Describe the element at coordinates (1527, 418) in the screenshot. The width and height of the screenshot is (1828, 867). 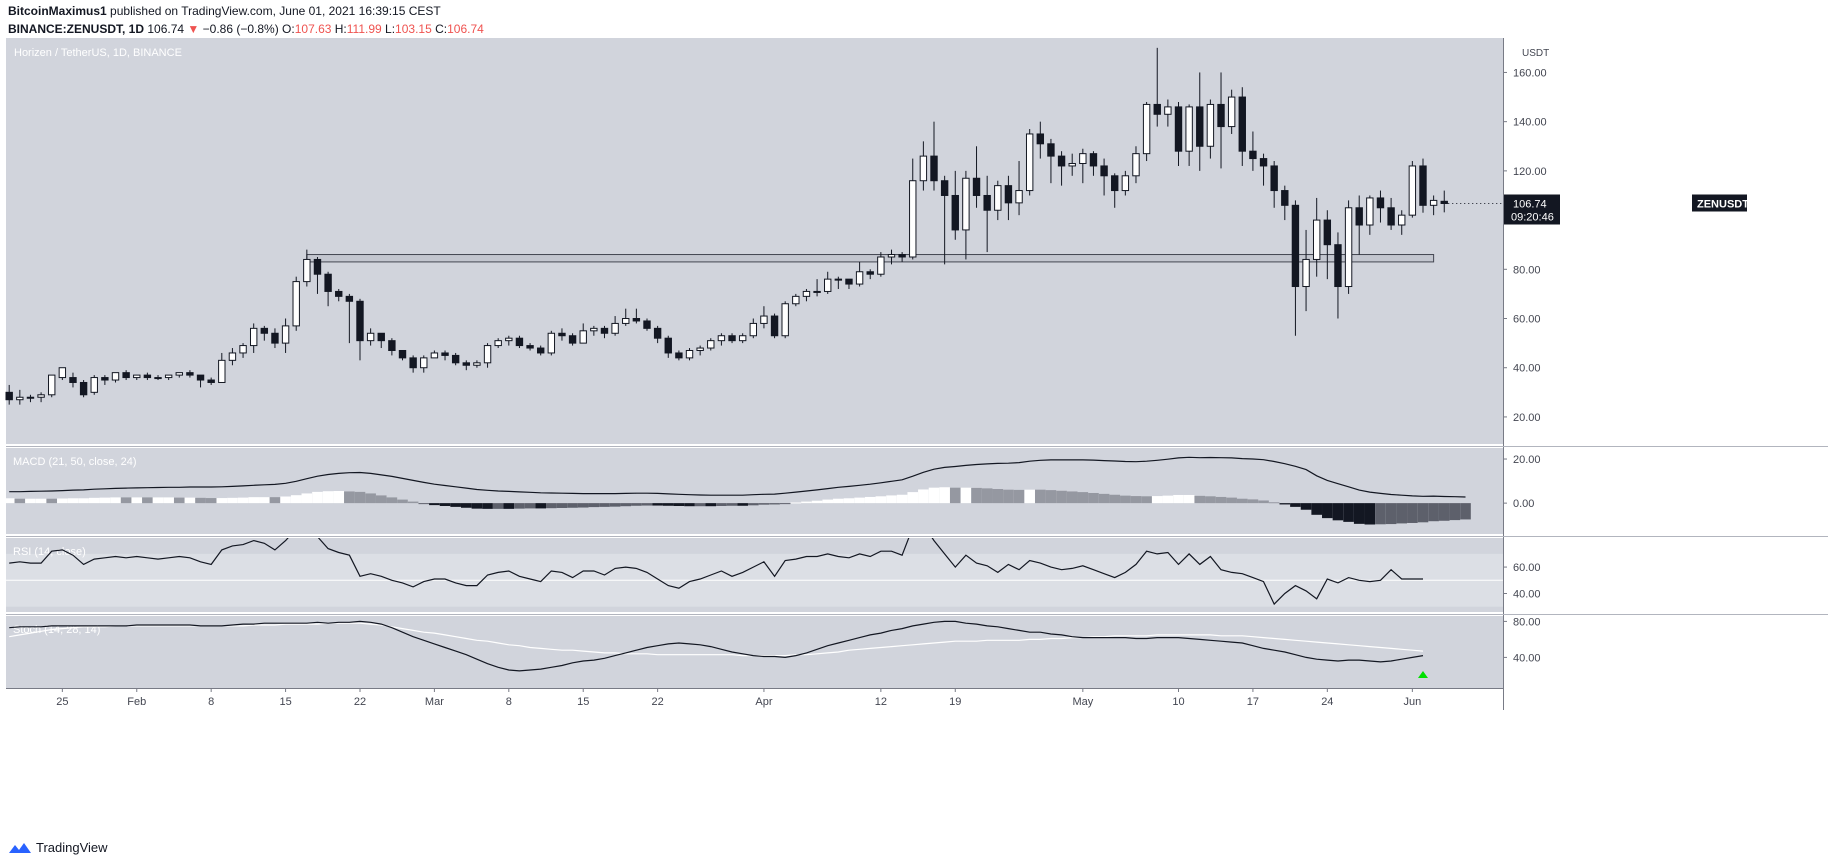
I see `price-tick-label: 20.00` at that location.